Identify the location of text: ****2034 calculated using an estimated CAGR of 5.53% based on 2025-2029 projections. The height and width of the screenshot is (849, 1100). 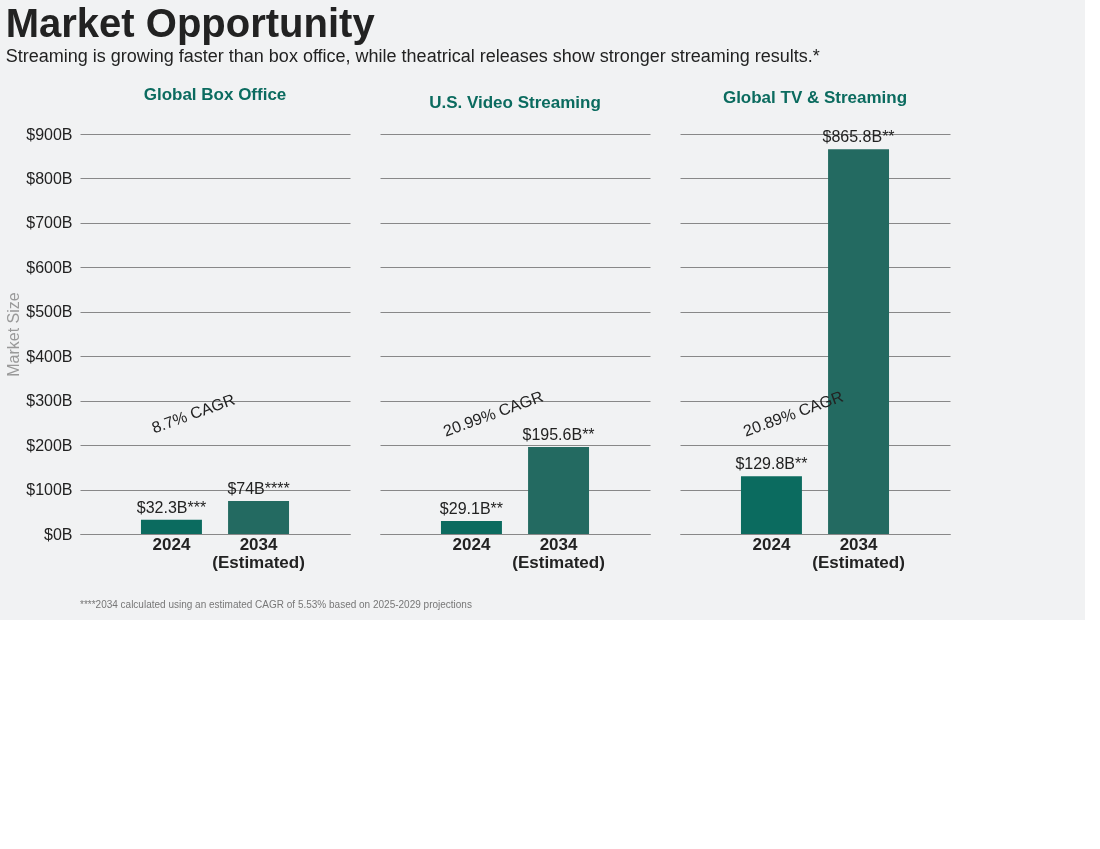
(276, 604).